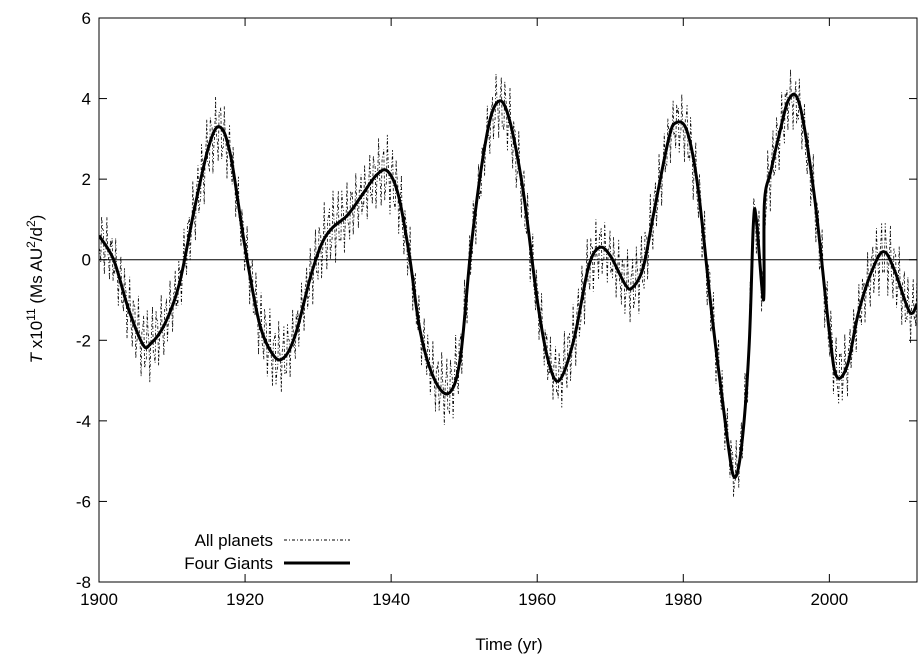 The width and height of the screenshot is (919, 663). What do you see at coordinates (83, 340) in the screenshot?
I see `y-tick-label: -2` at bounding box center [83, 340].